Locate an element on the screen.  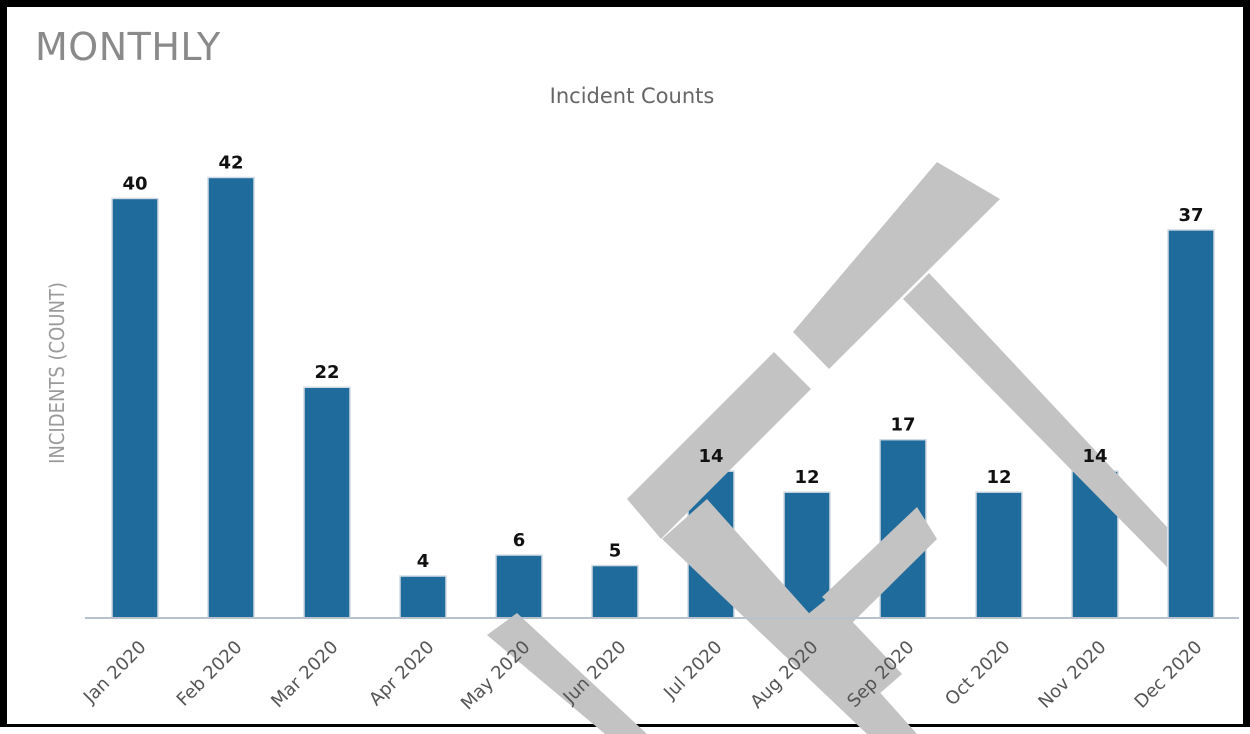
x-tick-label: Mar 2020 is located at coordinates (304, 674).